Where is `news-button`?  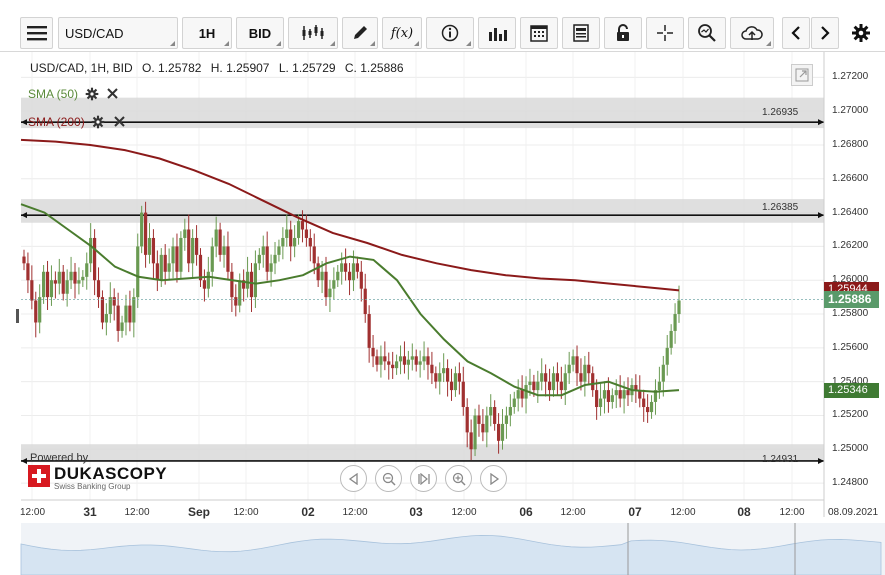
news-button is located at coordinates (581, 33).